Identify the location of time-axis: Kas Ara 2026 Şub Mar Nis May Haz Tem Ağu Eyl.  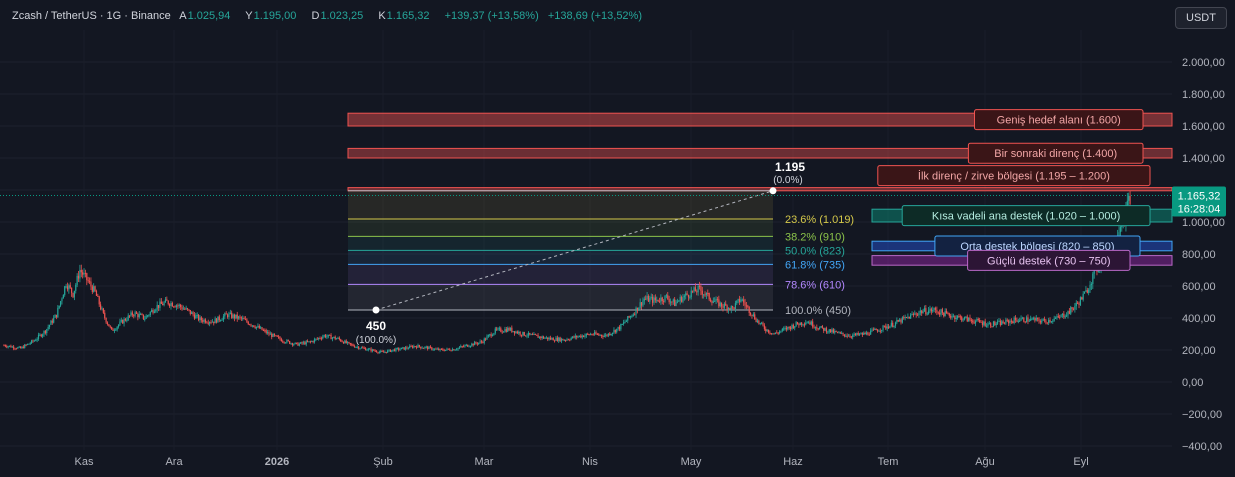
(582, 462).